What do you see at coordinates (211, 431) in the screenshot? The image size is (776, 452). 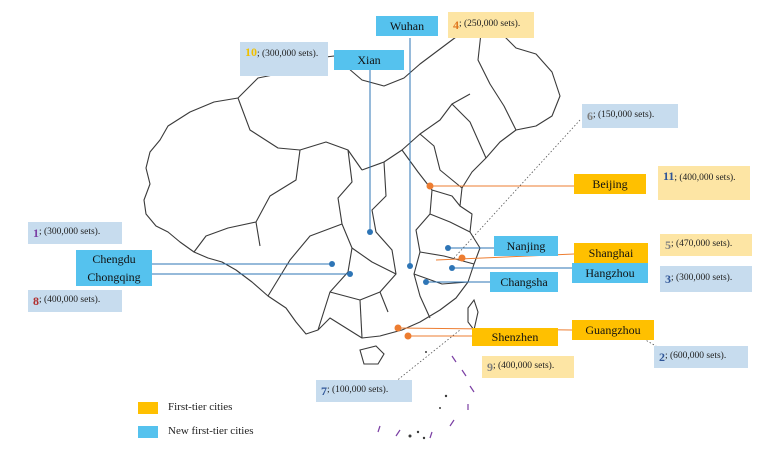 I see `legend-label-new-first-tier: New first-tier cities` at bounding box center [211, 431].